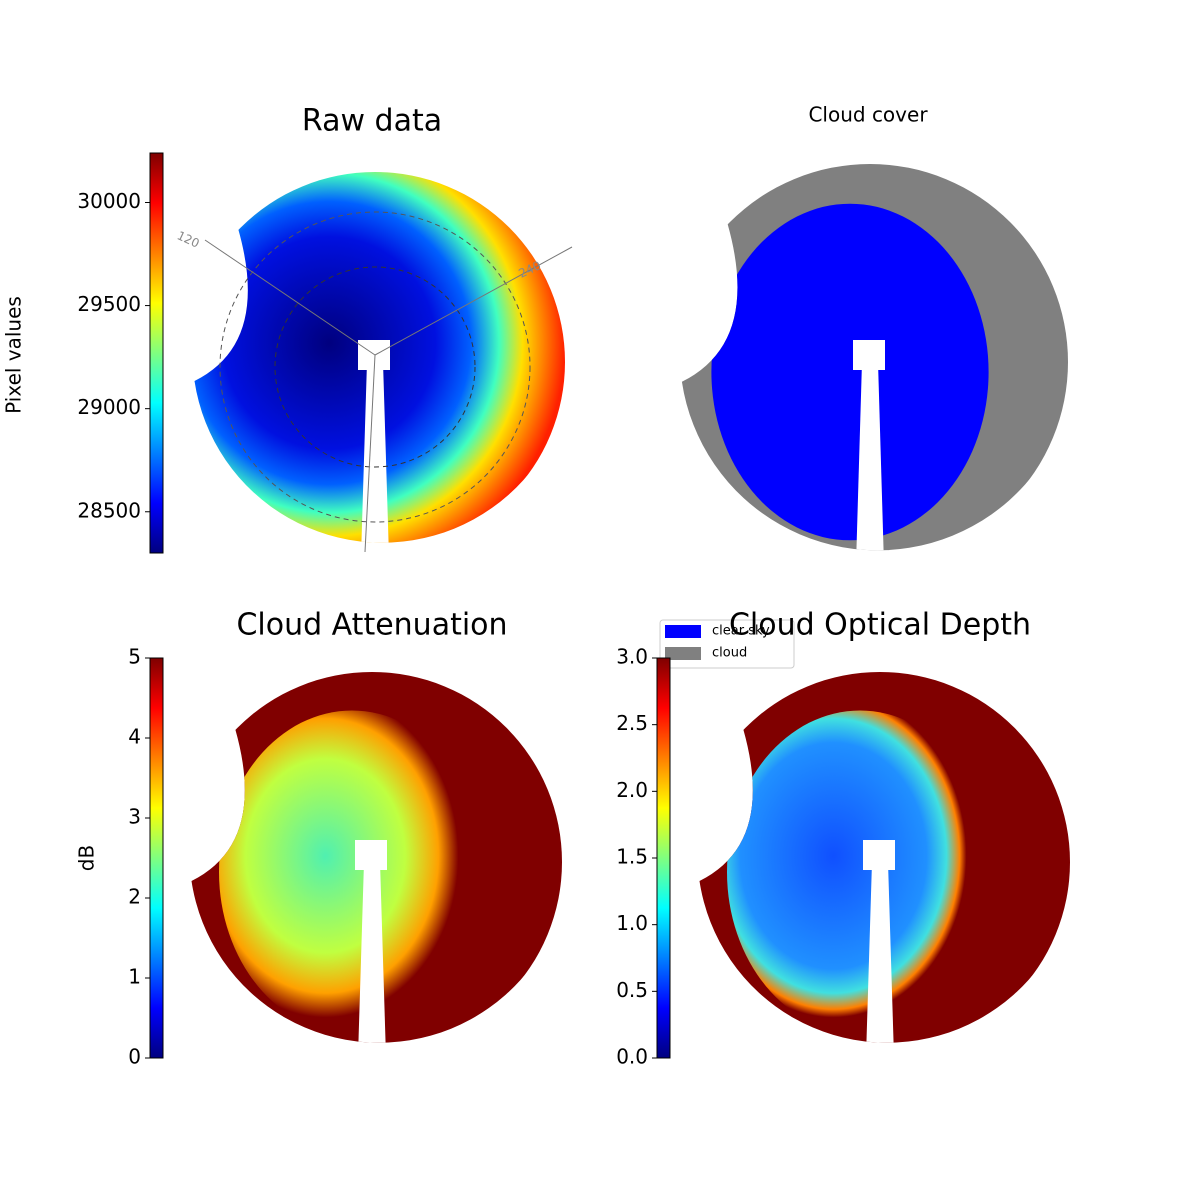 This screenshot has height=1204, width=1200. I want to click on panel-title: Cloud cover, so click(868, 115).